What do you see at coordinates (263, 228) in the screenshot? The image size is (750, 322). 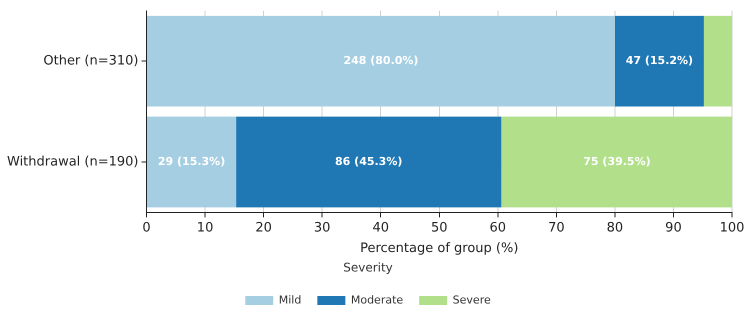 I see `x-tick-label: 20` at bounding box center [263, 228].